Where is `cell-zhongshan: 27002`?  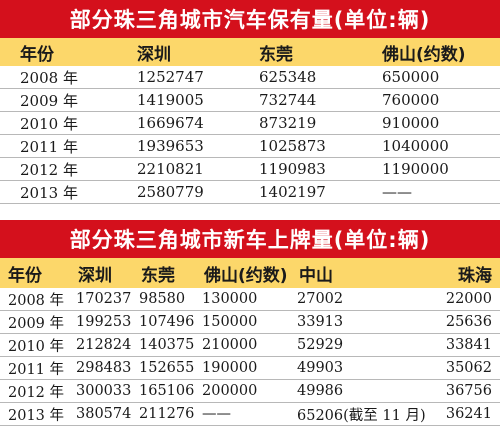 cell-zhongshan: 27002 is located at coordinates (361, 299).